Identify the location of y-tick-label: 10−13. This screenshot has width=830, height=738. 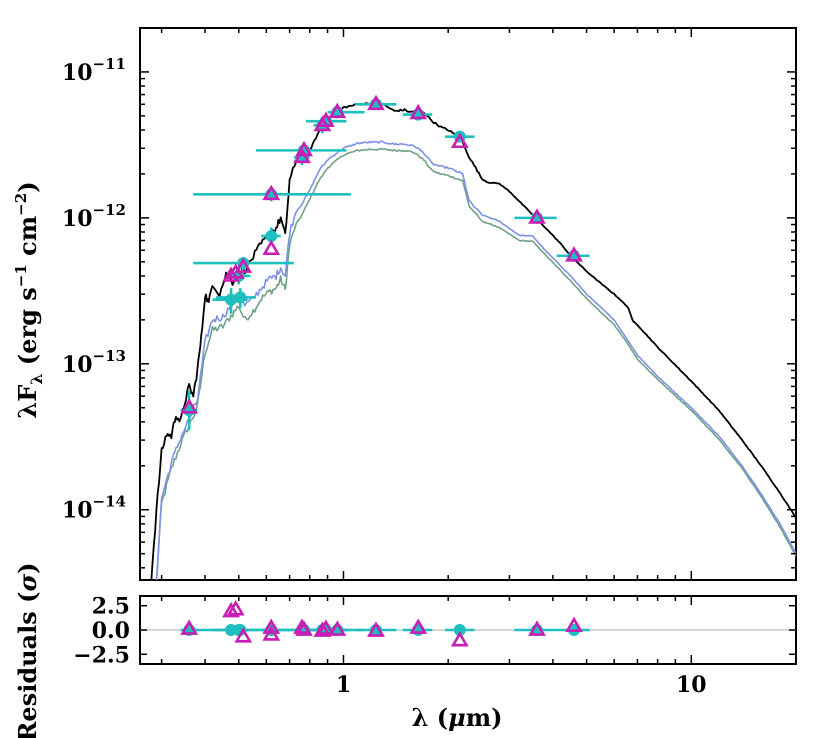
(94, 362).